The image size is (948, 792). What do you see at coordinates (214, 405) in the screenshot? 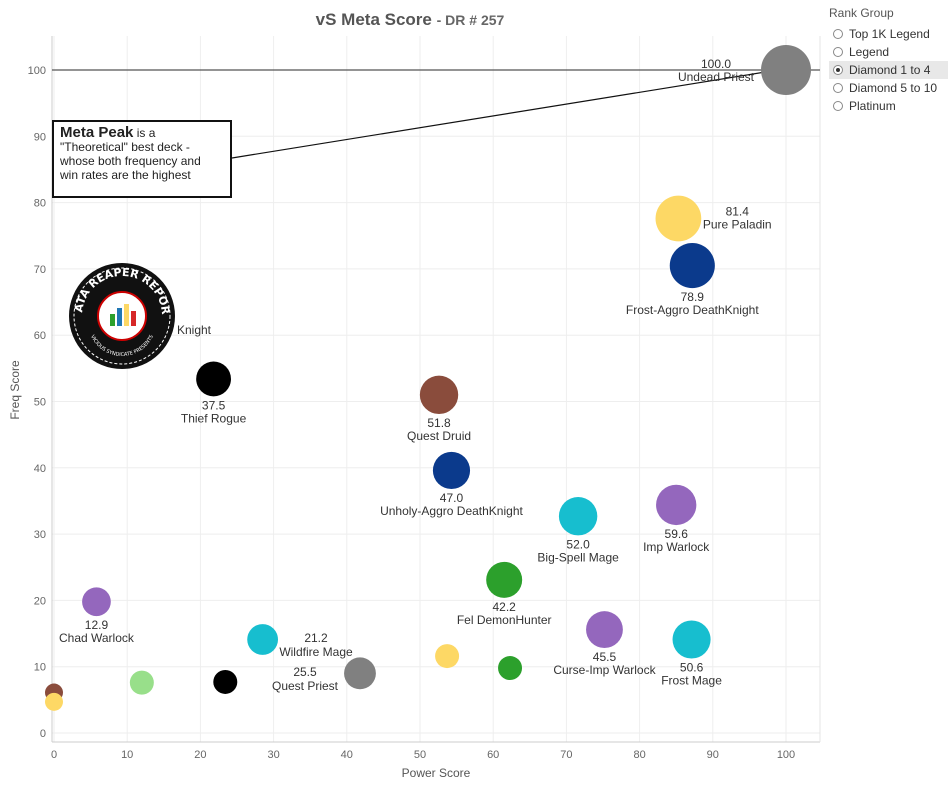
I see `point-score-label: 37.5` at bounding box center [214, 405].